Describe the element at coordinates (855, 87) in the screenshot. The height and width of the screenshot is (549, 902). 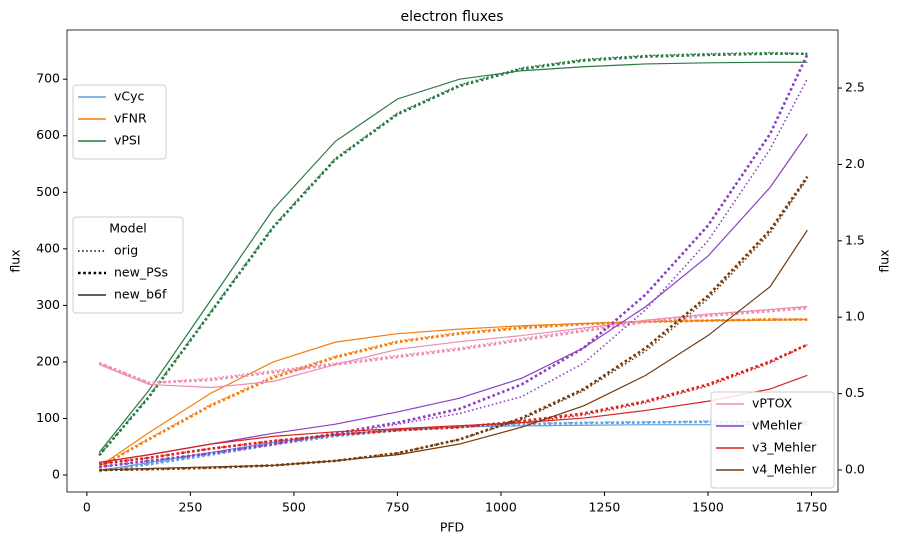
I see `y2-tick-label: 2.5` at that location.